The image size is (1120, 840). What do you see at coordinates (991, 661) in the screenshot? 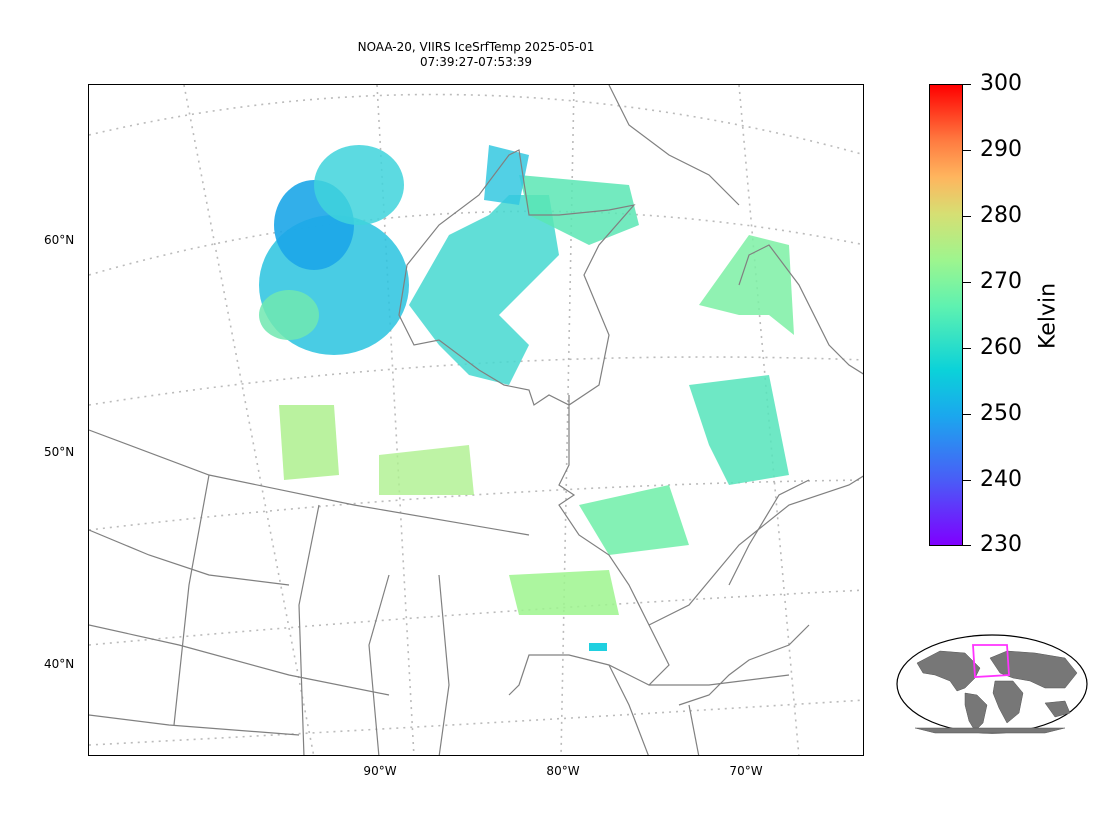
I see `inset-extent-box` at bounding box center [991, 661].